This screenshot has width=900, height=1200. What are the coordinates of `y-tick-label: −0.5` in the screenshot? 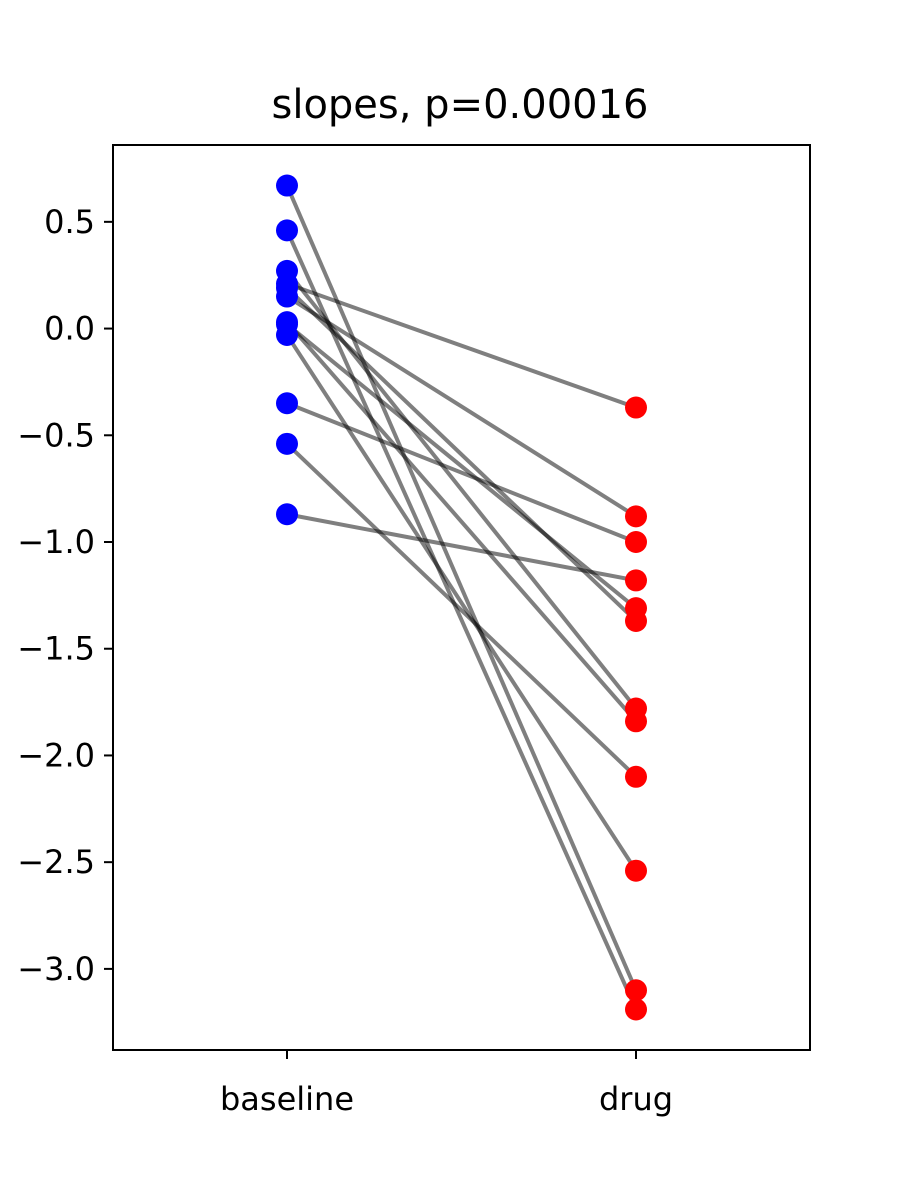 It's located at (56, 435).